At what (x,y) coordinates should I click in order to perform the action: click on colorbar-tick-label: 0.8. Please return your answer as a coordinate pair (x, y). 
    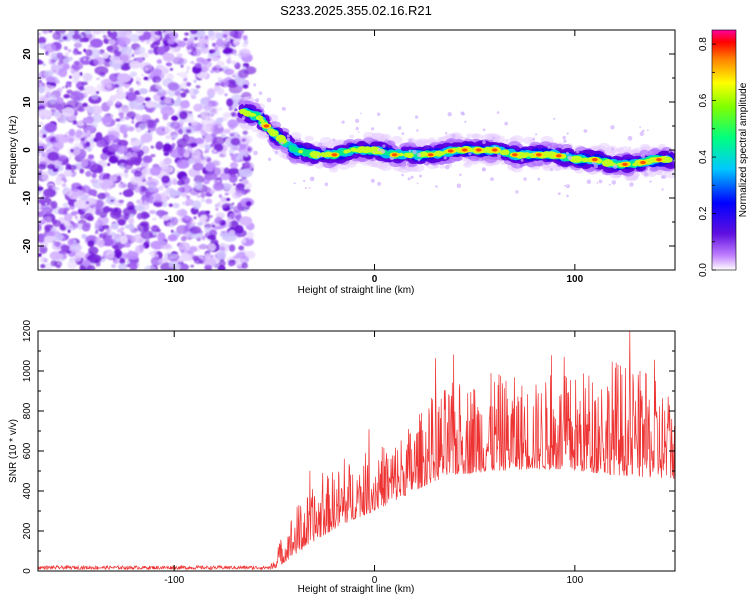
    Looking at the image, I should click on (703, 44).